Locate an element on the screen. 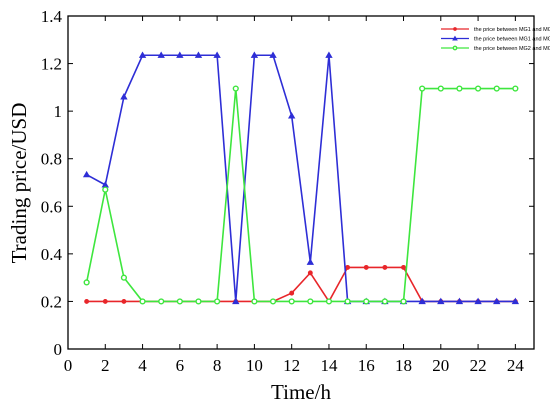 This screenshot has width=550, height=412. x-tick-label: 24 is located at coordinates (516, 365).